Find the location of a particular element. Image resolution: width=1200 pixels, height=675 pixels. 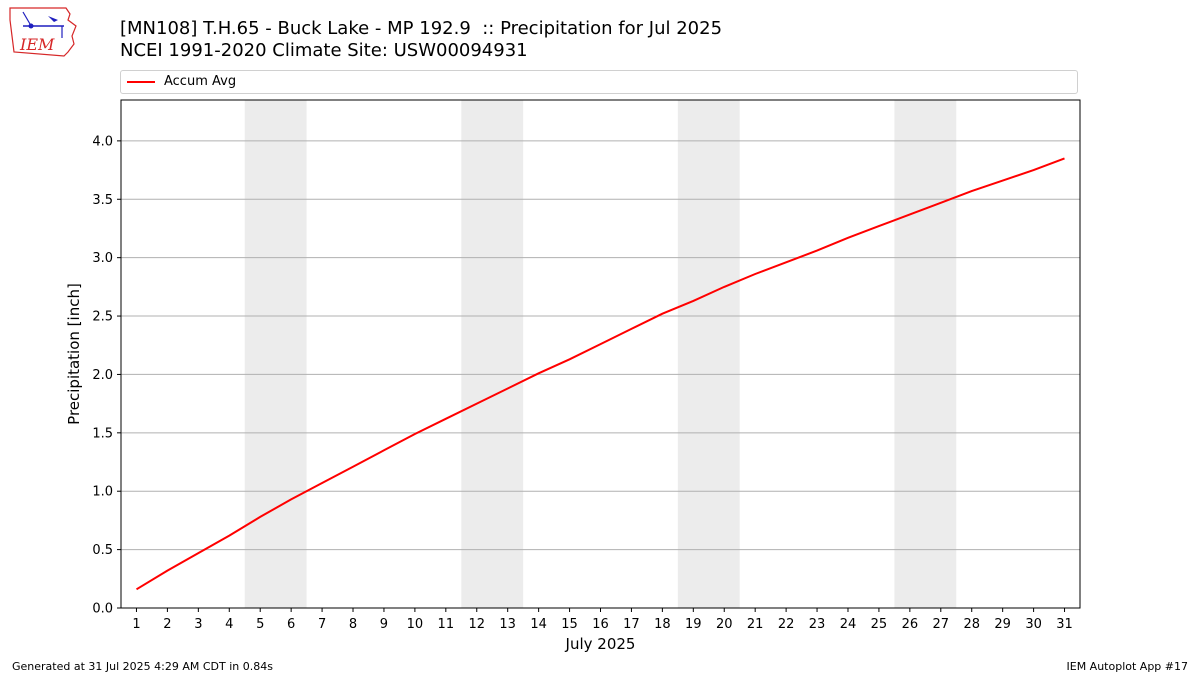

x-tick-label: 17 is located at coordinates (631, 624).